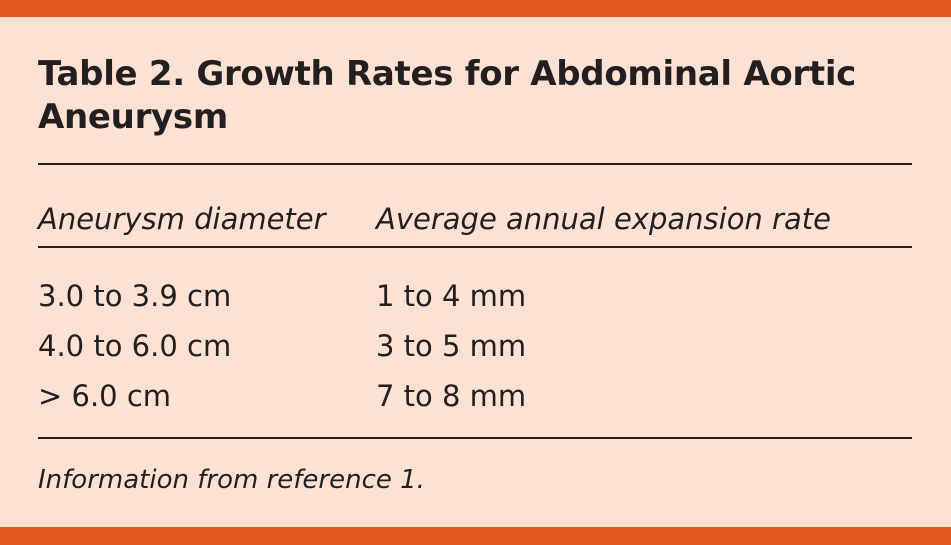 The height and width of the screenshot is (545, 951). Describe the element at coordinates (475, 536) in the screenshot. I see `bottom-accent-bar` at that location.